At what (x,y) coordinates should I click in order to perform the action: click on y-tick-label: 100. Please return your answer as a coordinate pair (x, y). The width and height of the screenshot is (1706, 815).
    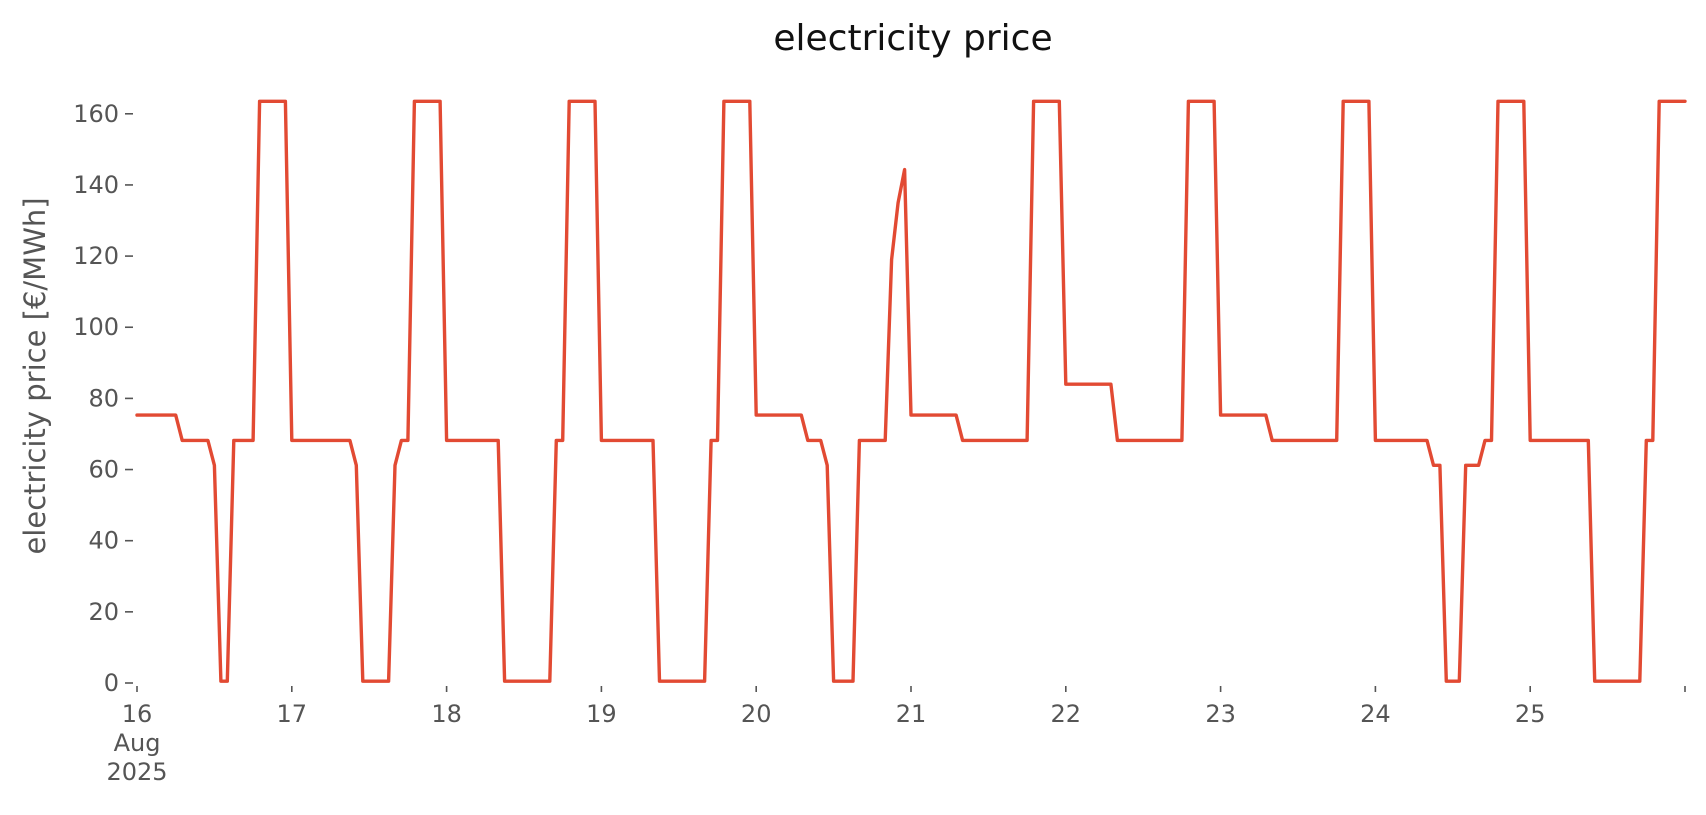
    Looking at the image, I should click on (96, 327).